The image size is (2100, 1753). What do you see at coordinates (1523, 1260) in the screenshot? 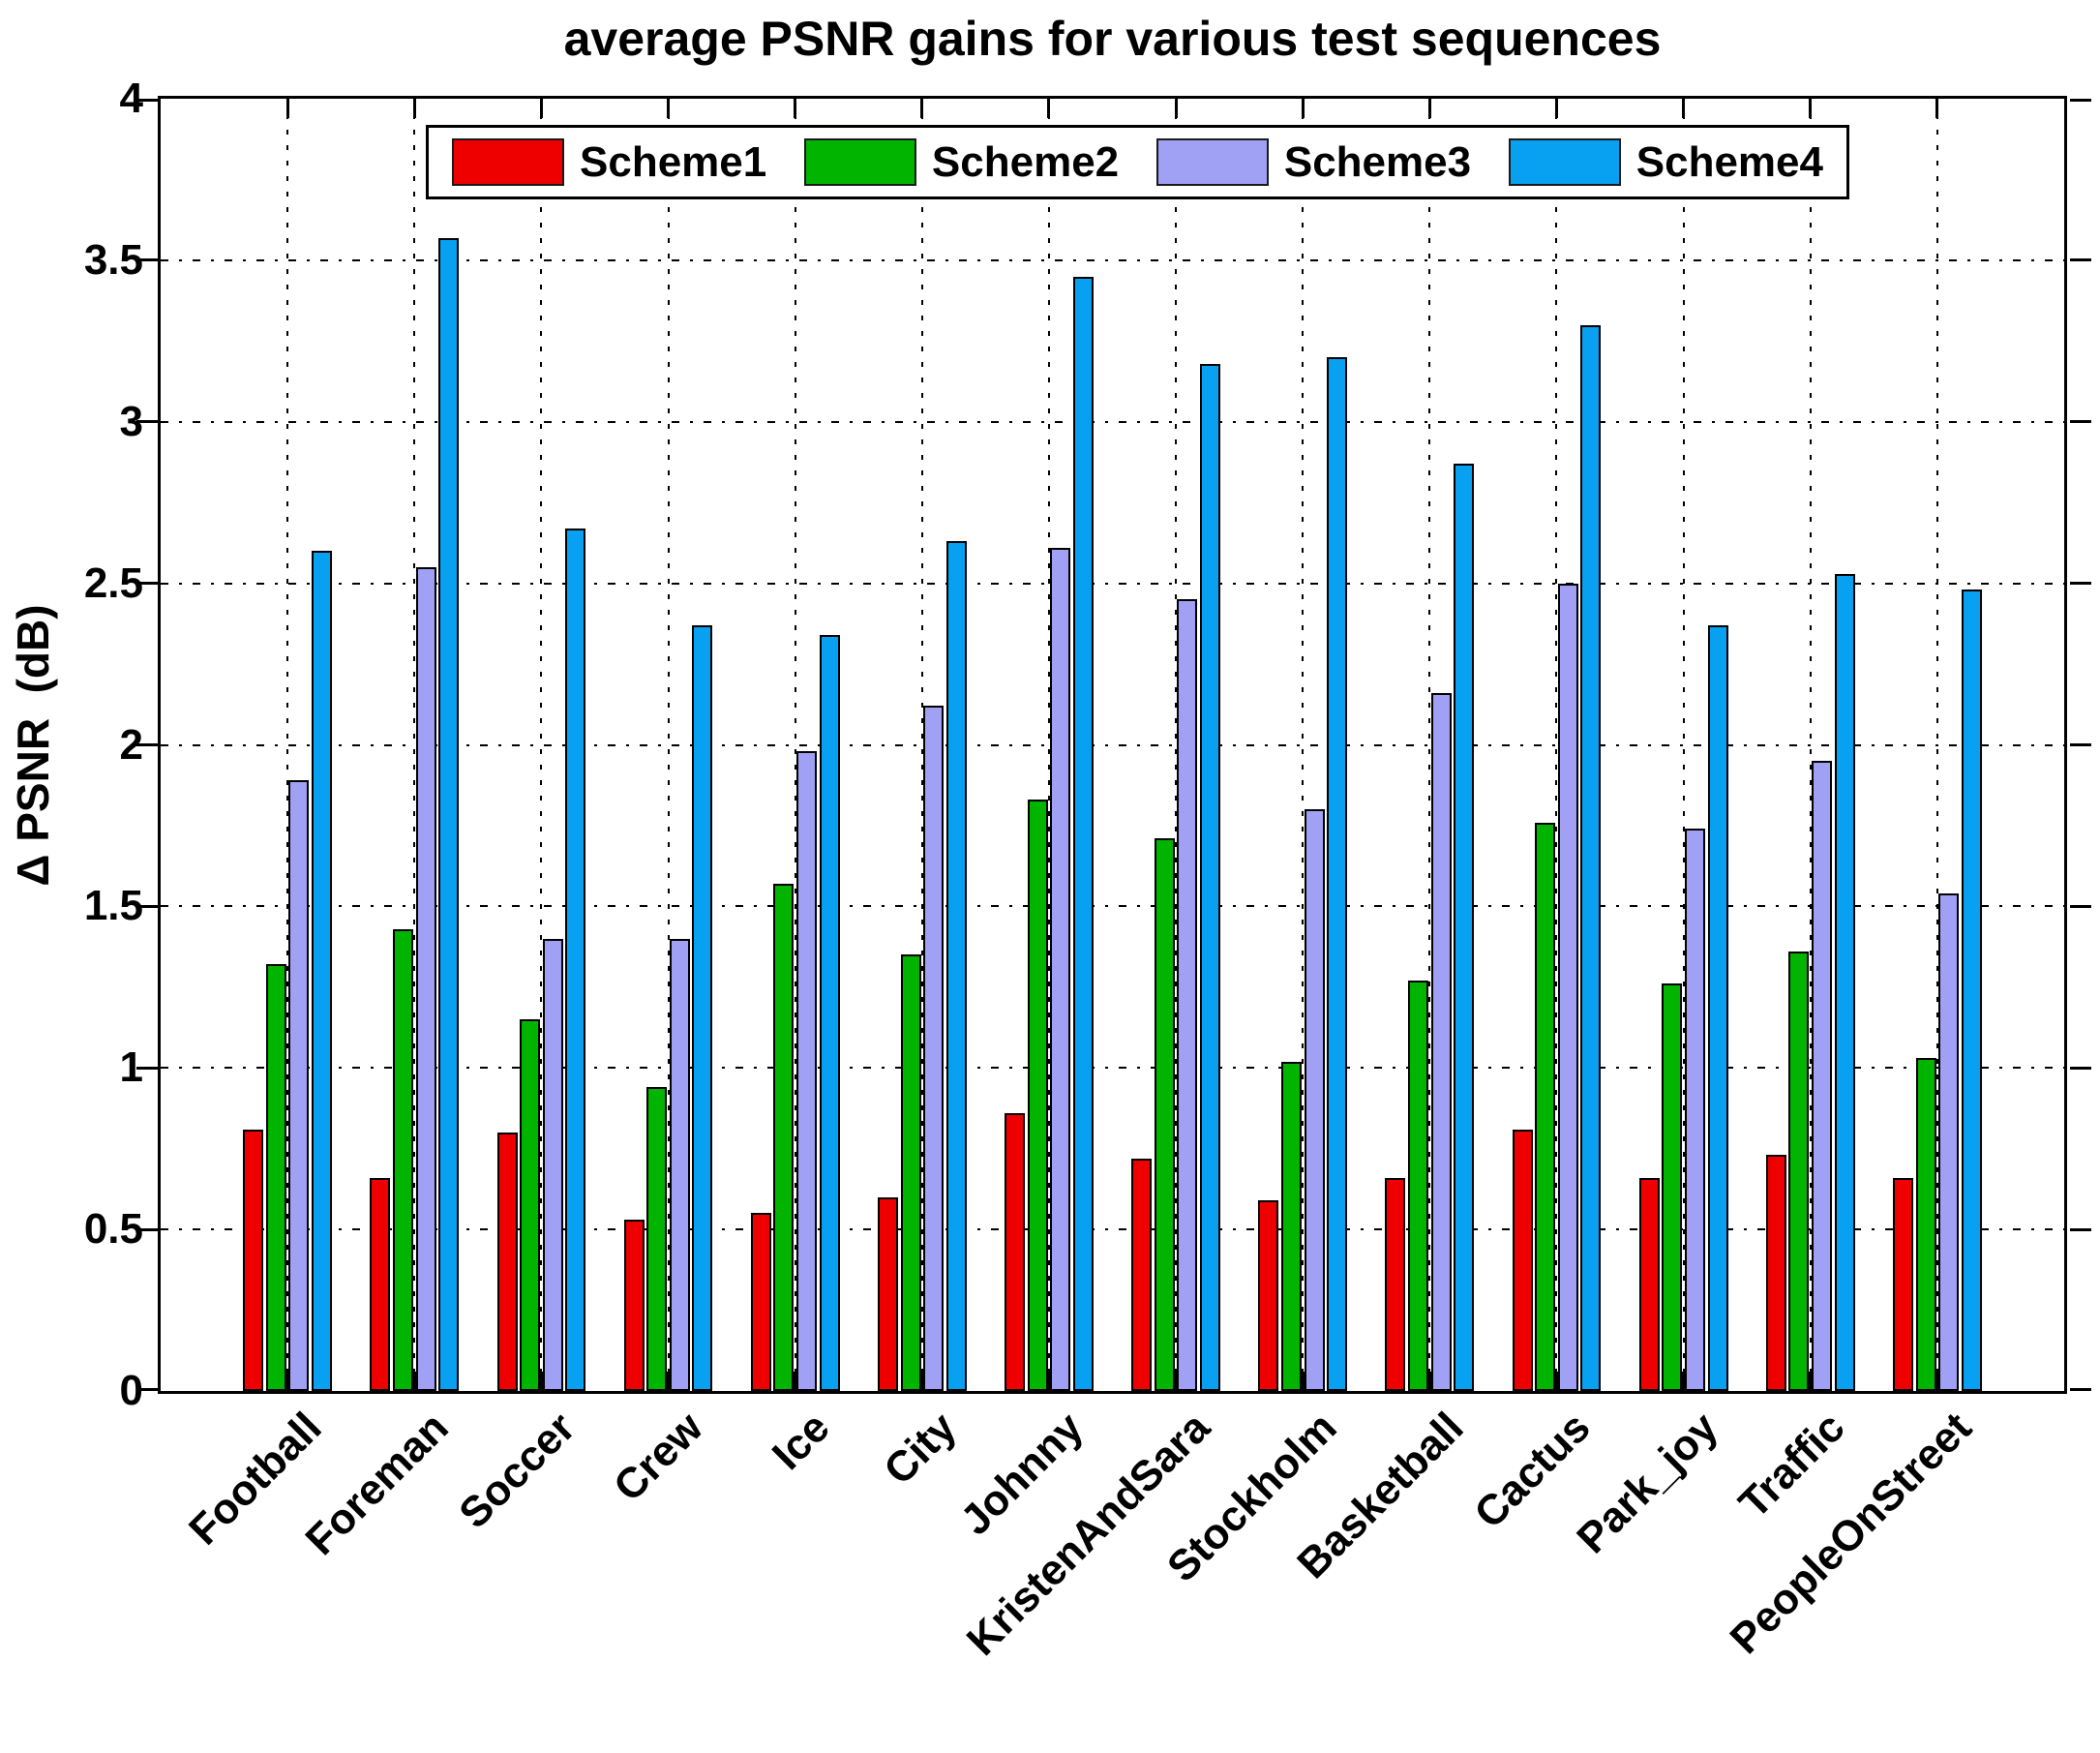
I see `bar-scheme1-cactus` at bounding box center [1523, 1260].